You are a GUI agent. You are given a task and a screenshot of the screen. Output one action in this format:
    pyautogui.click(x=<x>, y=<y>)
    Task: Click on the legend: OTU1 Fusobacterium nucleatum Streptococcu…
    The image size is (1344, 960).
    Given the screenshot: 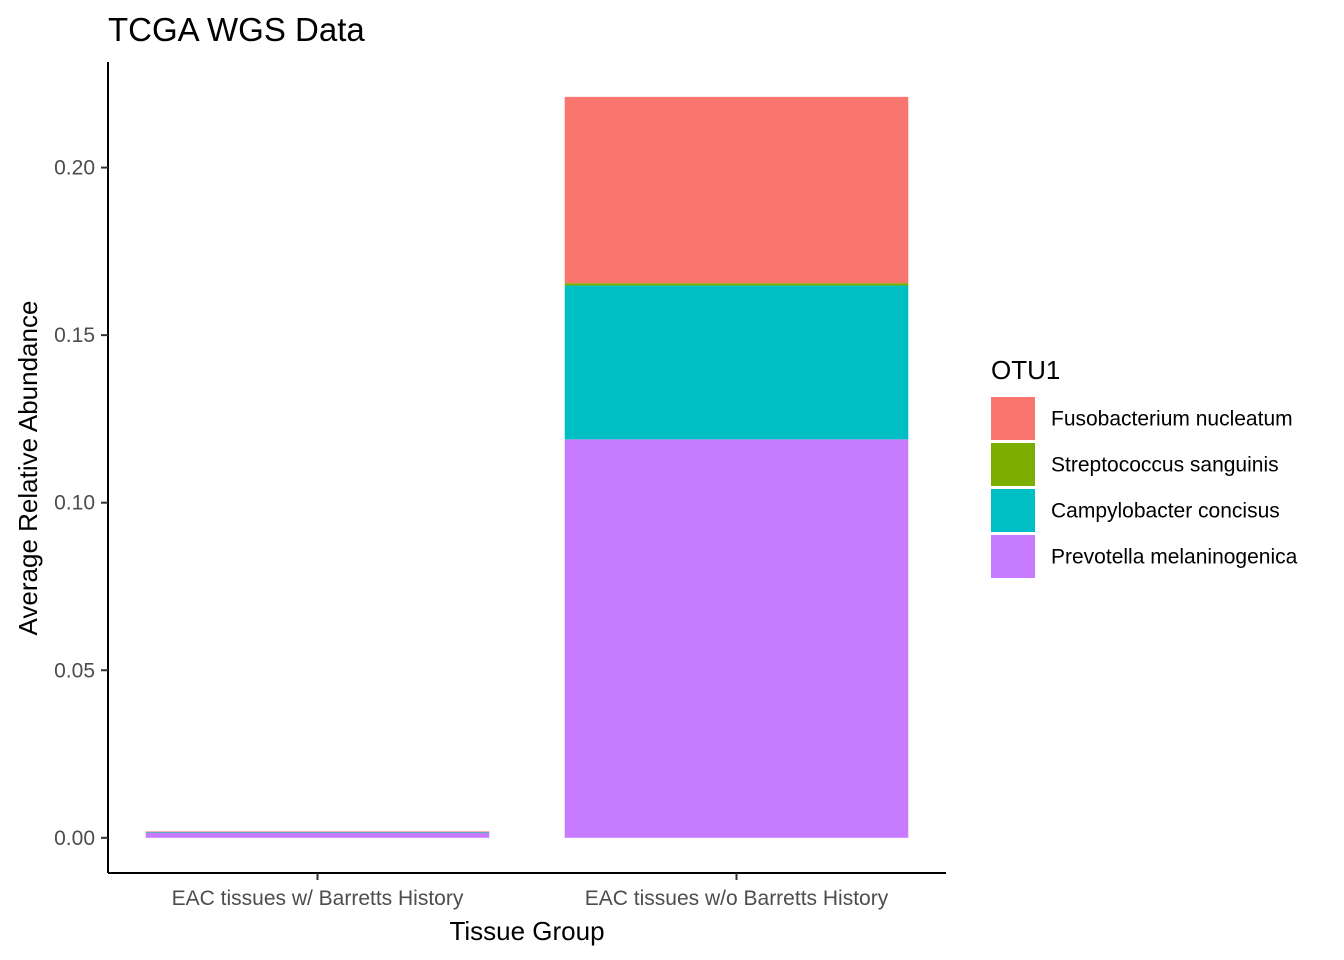 What is the action you would take?
    pyautogui.click(x=1144, y=466)
    